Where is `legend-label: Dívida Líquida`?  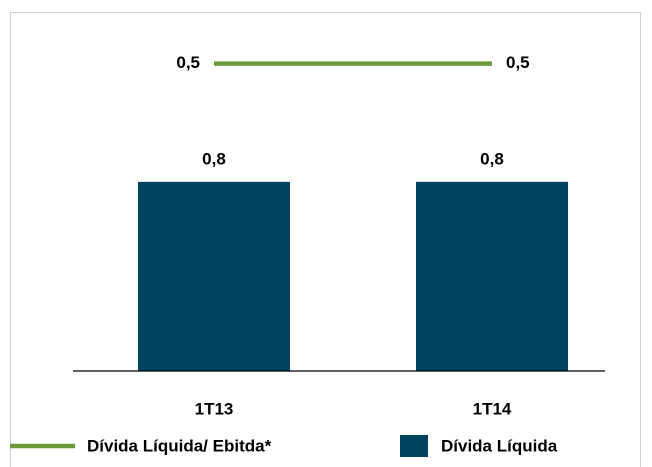
legend-label: Dívida Líquida is located at coordinates (499, 445).